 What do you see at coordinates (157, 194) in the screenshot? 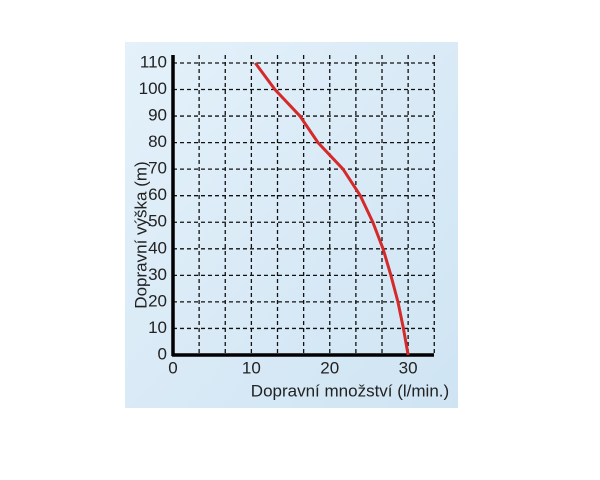
I see `y-tick-label: 60` at bounding box center [157, 194].